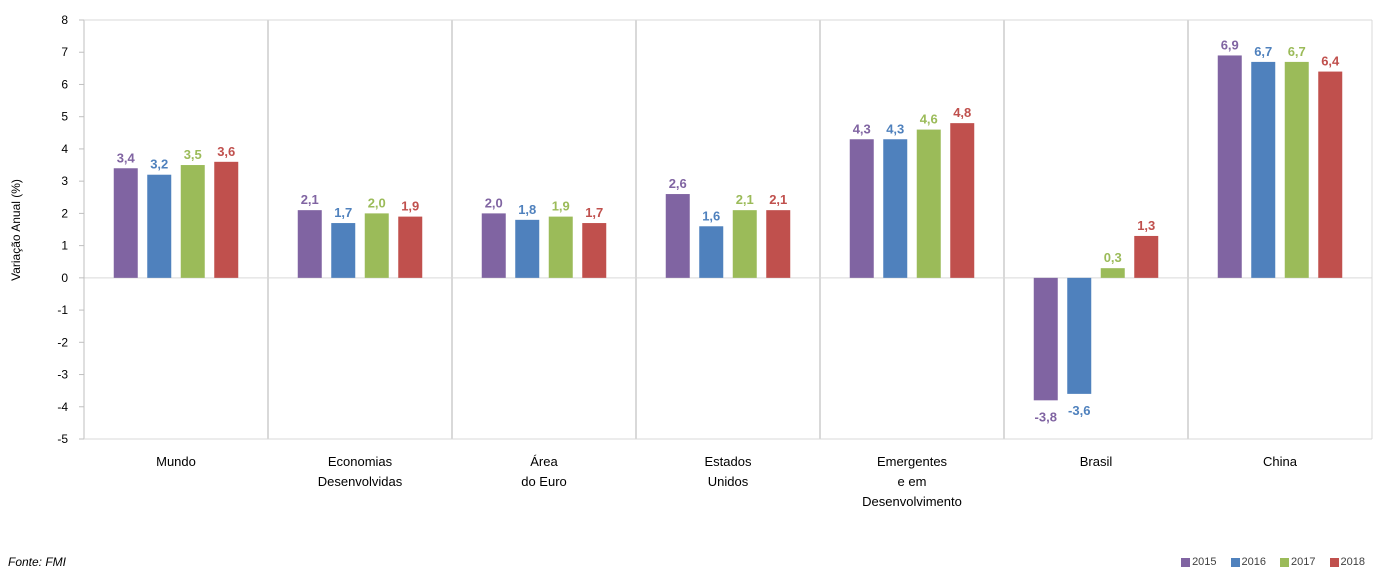 Image resolution: width=1373 pixels, height=570 pixels. I want to click on data-label-2017: 1,9, so click(561, 206).